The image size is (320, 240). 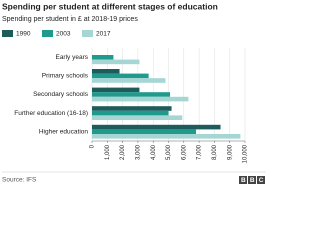 I want to click on x-tick-label: 7,000, so click(x=200, y=152).